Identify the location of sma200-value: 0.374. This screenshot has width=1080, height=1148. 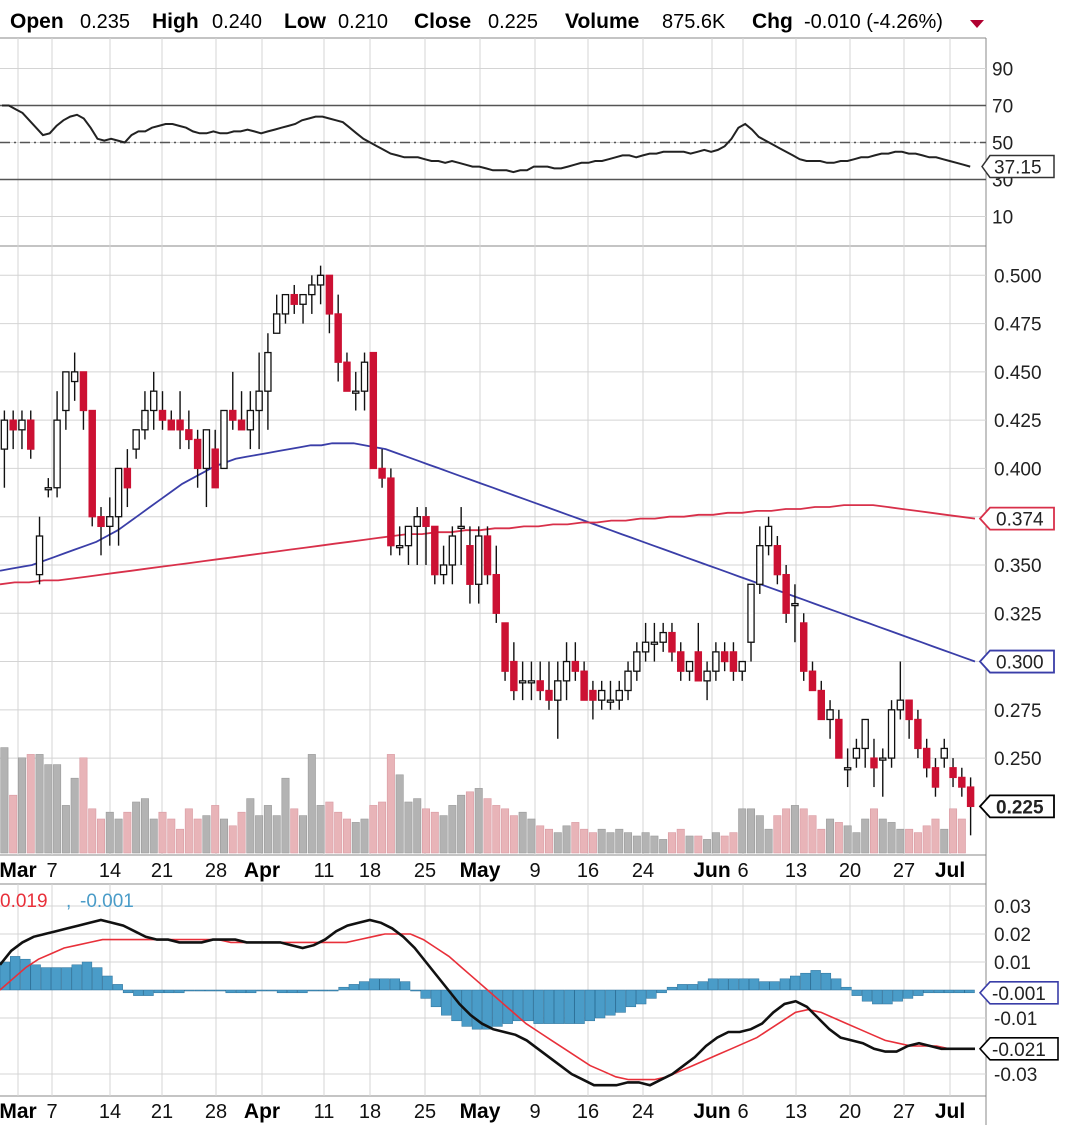
(1020, 520).